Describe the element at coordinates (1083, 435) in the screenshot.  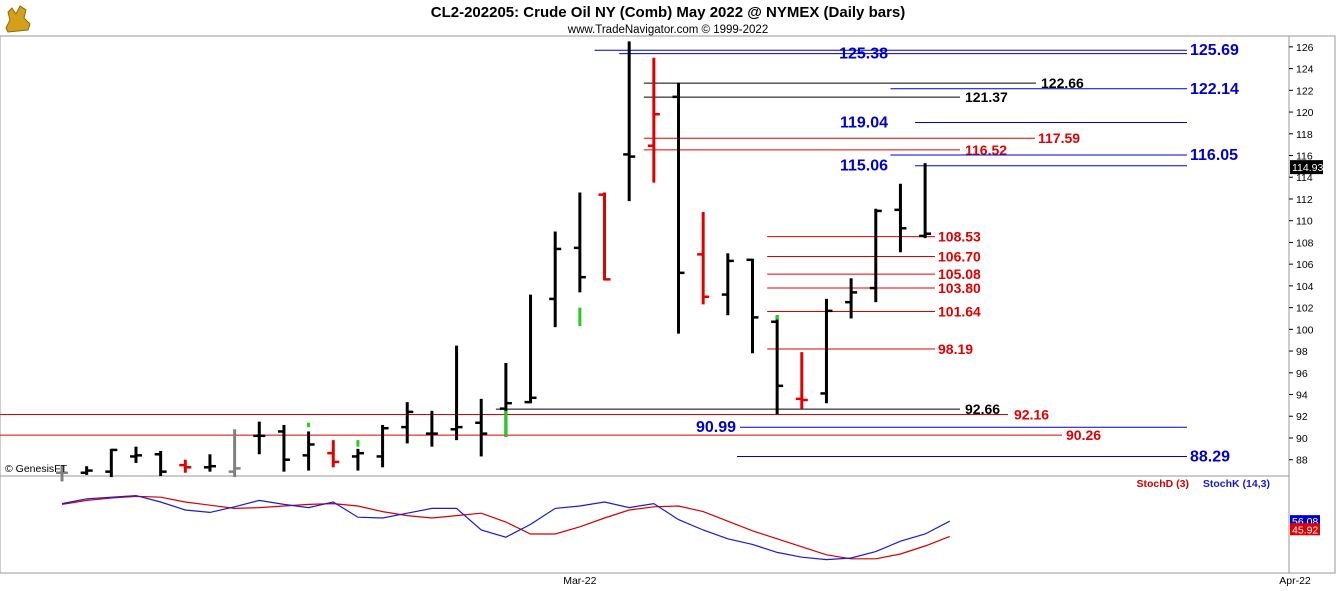
I see `level-label: 90.26` at that location.